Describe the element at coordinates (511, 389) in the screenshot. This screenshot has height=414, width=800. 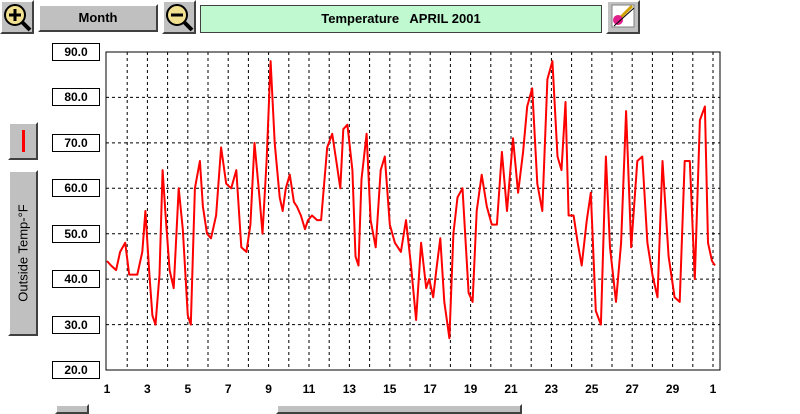
I see `x-tick-label: 21` at that location.